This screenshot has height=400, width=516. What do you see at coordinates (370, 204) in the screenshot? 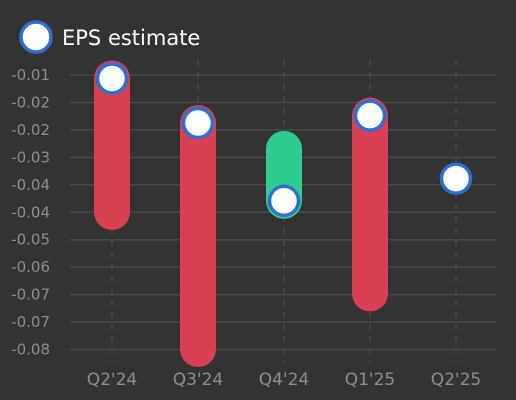
I see `bar-Q125` at bounding box center [370, 204].